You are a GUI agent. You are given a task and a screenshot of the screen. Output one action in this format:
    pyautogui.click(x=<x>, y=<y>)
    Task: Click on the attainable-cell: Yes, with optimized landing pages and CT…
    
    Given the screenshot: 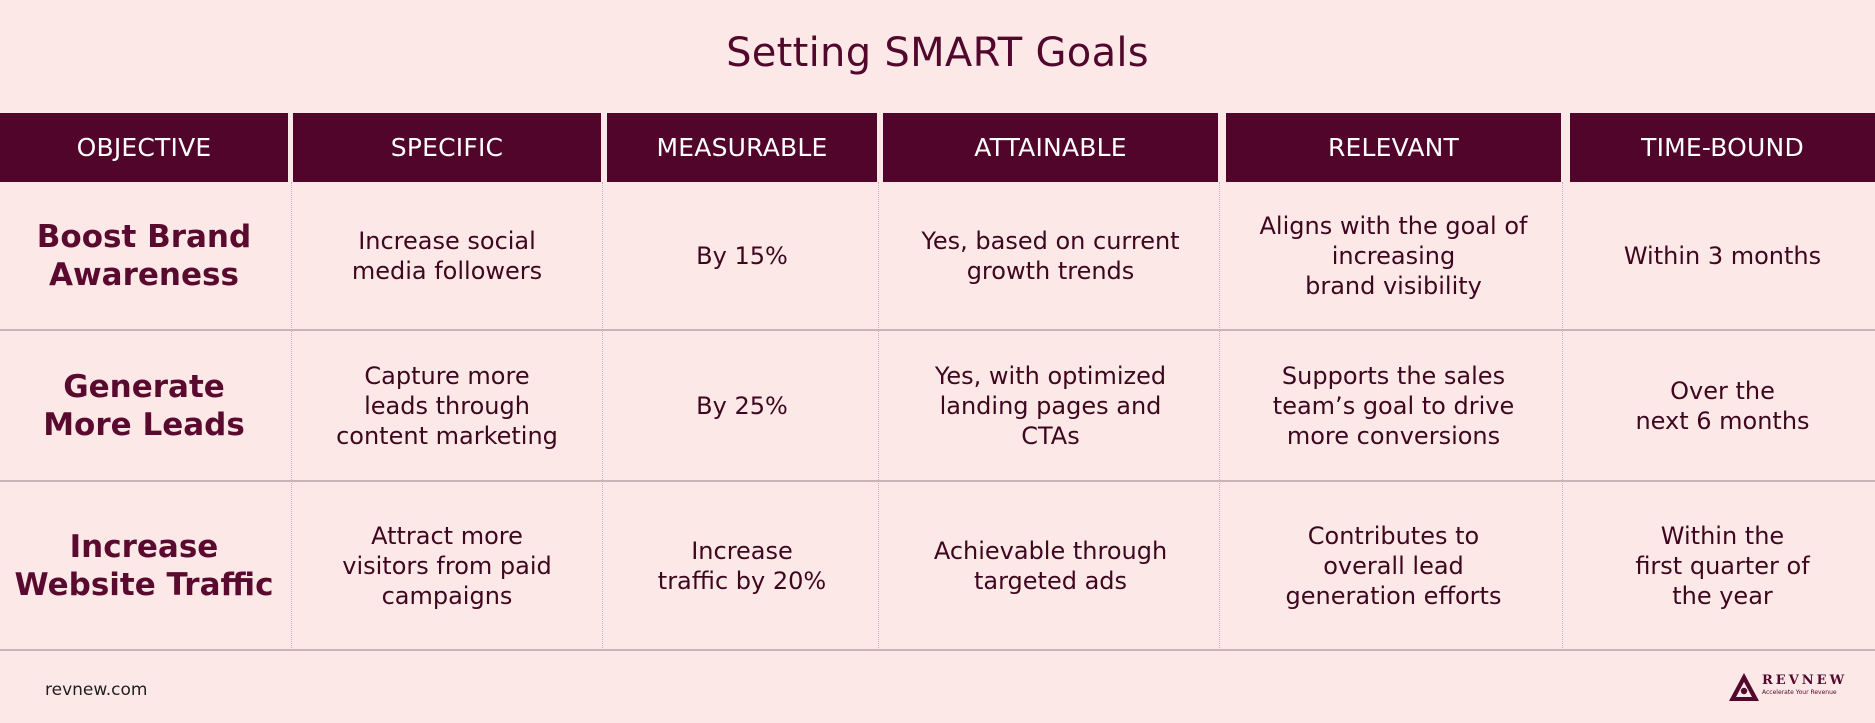 What is the action you would take?
    pyautogui.click(x=1050, y=405)
    